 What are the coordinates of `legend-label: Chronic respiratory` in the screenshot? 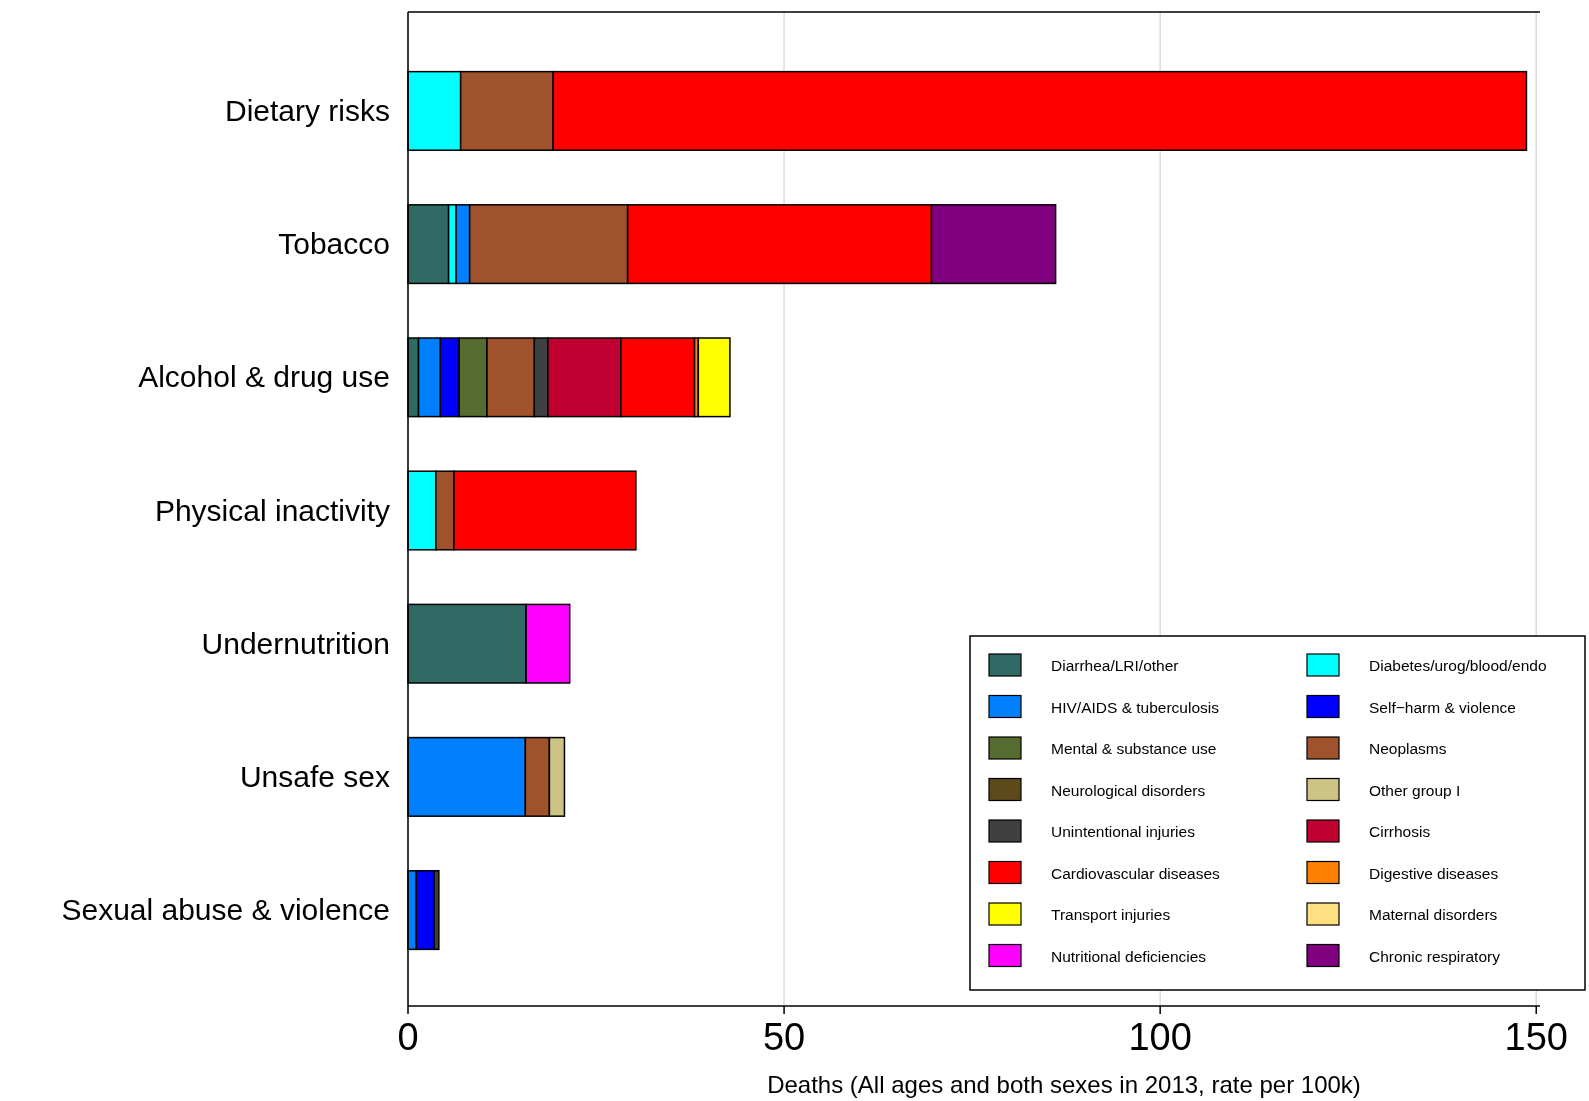 It's located at (1435, 956).